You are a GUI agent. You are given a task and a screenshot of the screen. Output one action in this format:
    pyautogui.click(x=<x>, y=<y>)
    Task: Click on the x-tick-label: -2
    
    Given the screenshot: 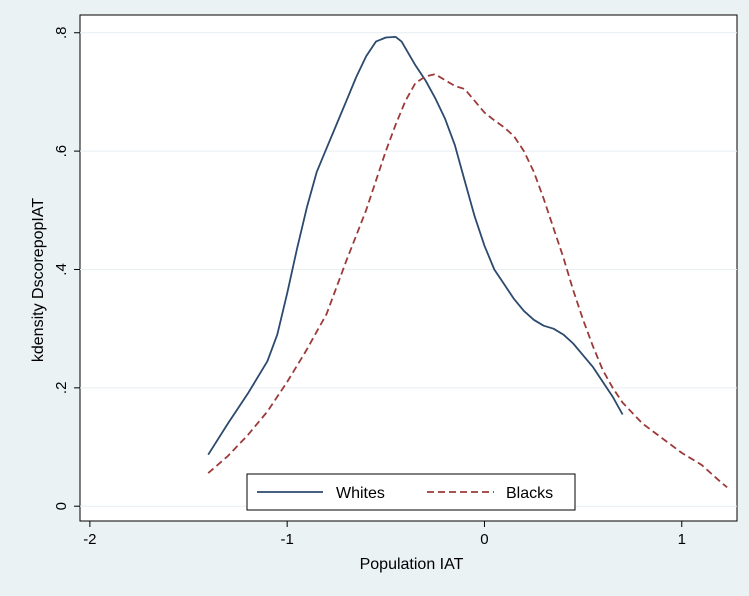 What is the action you would take?
    pyautogui.click(x=89, y=539)
    